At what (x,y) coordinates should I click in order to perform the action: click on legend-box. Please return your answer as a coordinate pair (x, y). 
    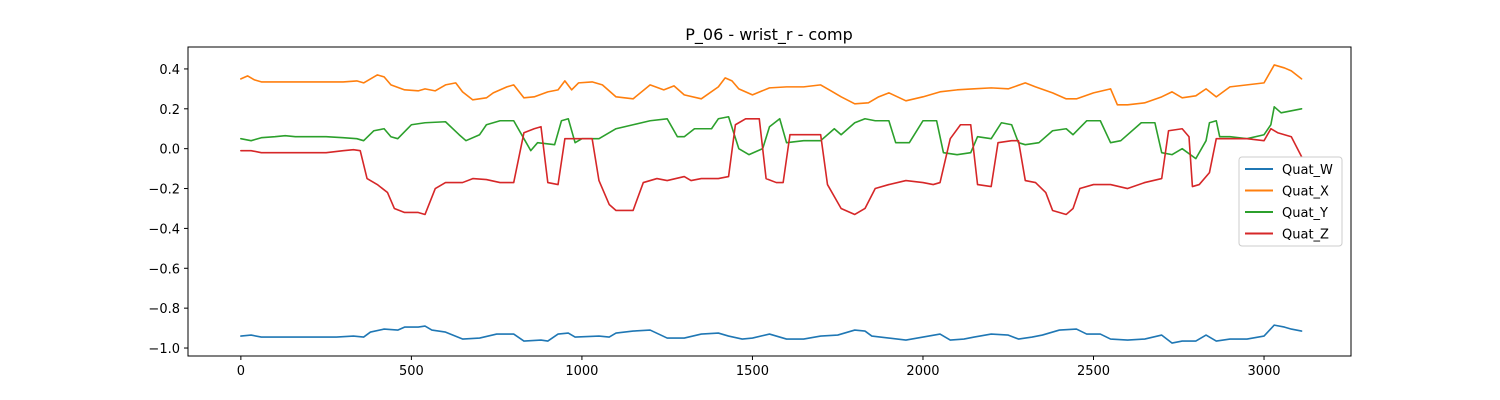
    Looking at the image, I should click on (1290, 201).